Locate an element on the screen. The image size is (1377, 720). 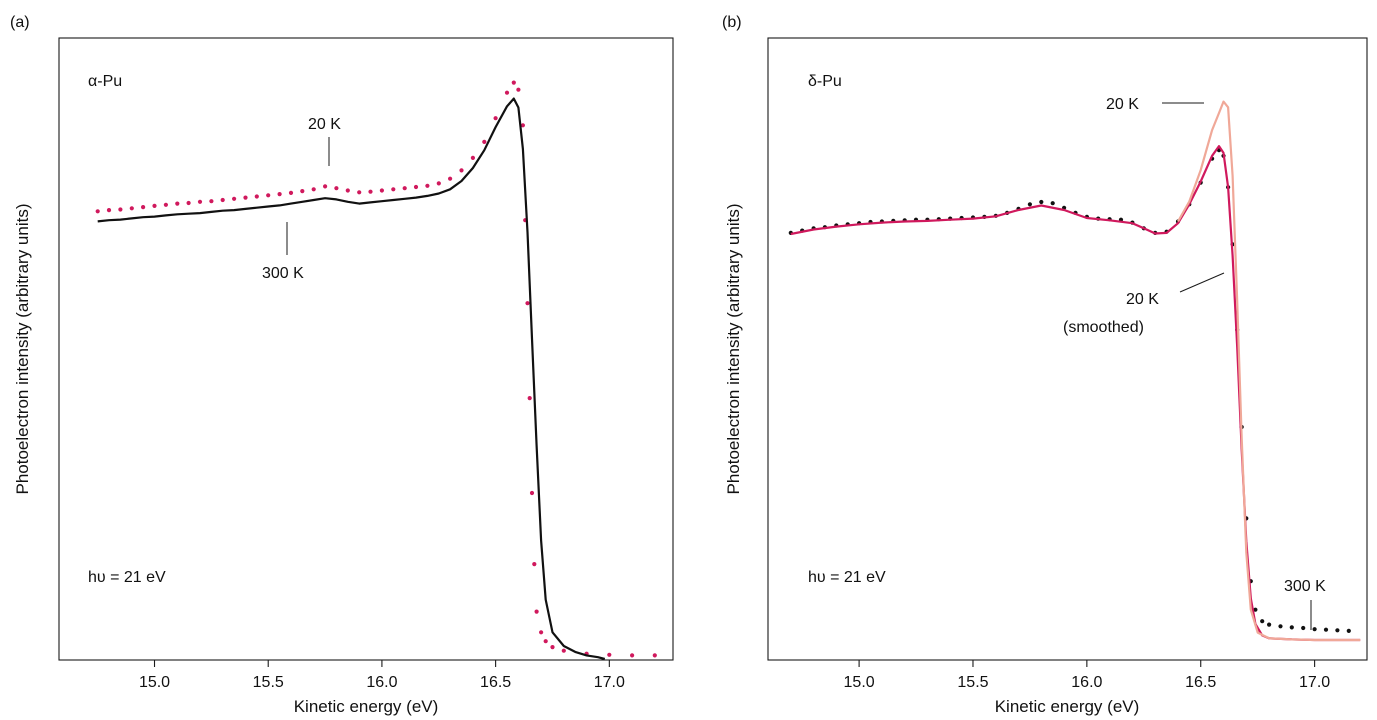
x-axis-label-a: Kinetic energy (eV) is located at coordinates (366, 706).